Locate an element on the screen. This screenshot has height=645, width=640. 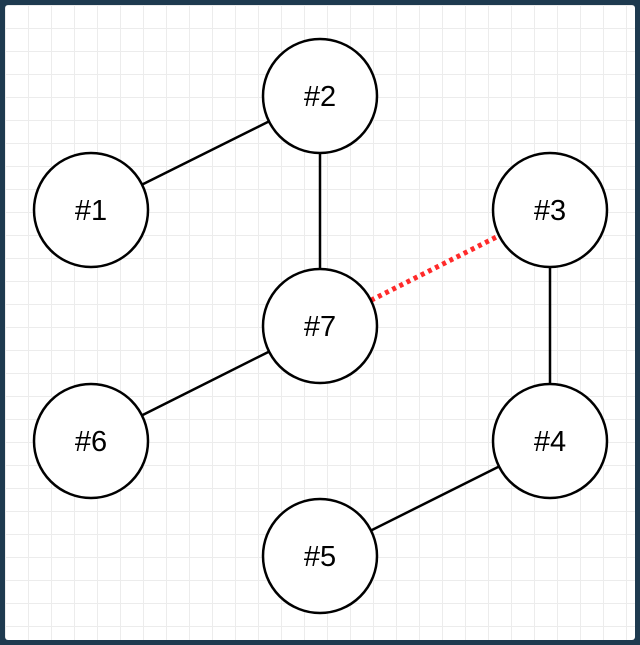
node-n1: #1 is located at coordinates (91, 210).